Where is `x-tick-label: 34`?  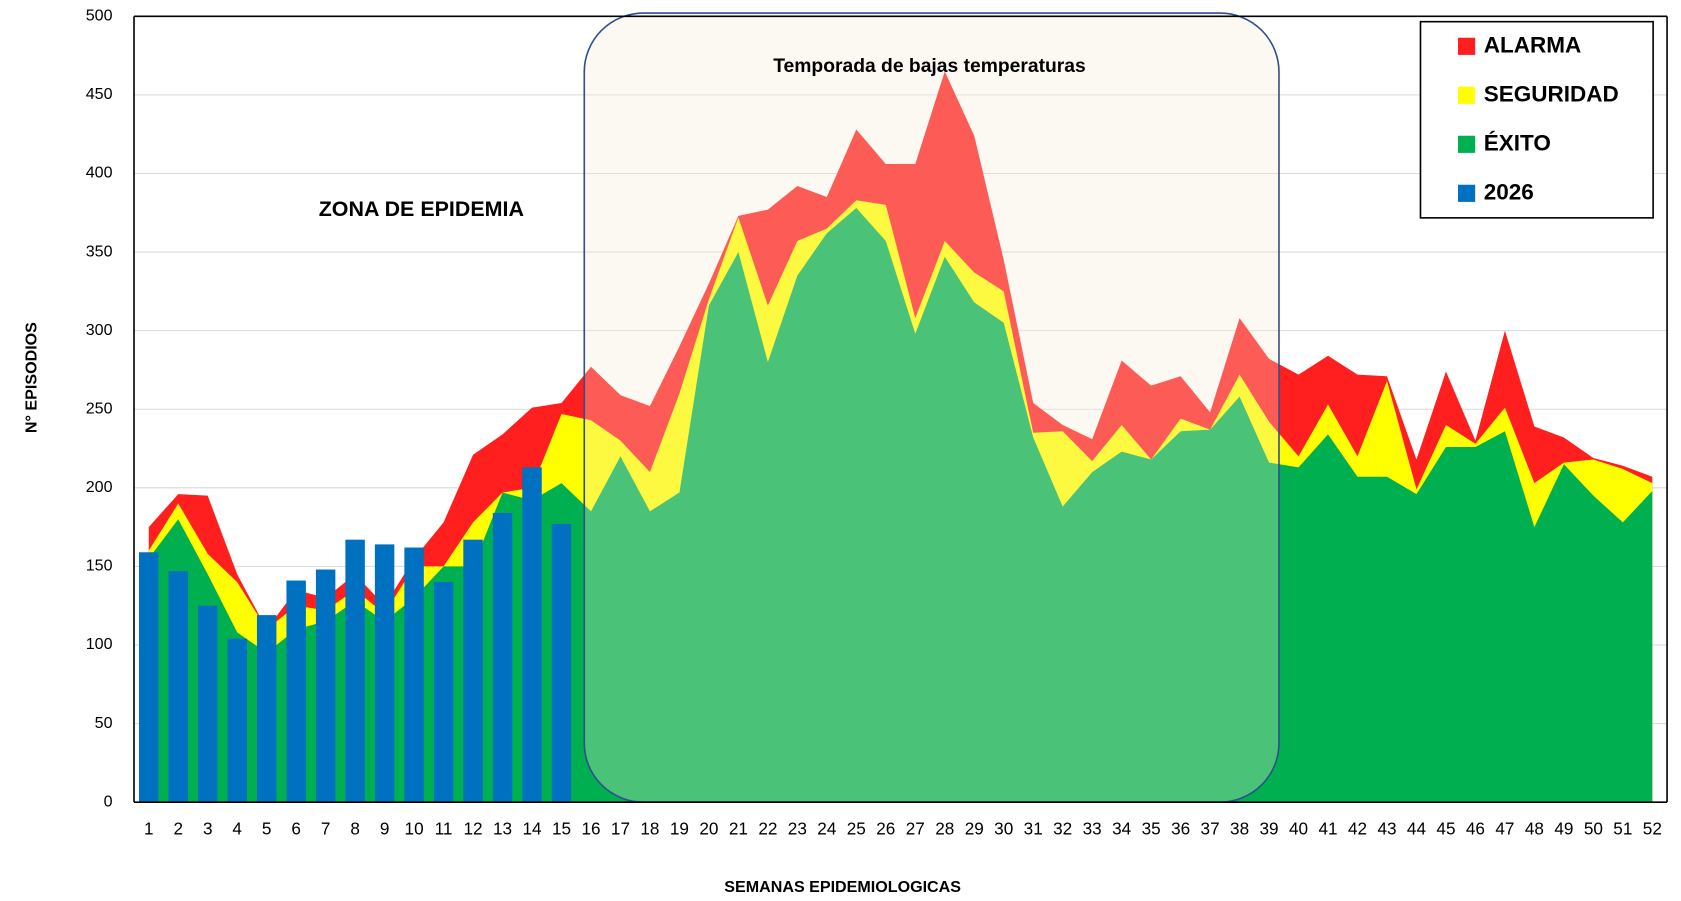 x-tick-label: 34 is located at coordinates (1122, 829).